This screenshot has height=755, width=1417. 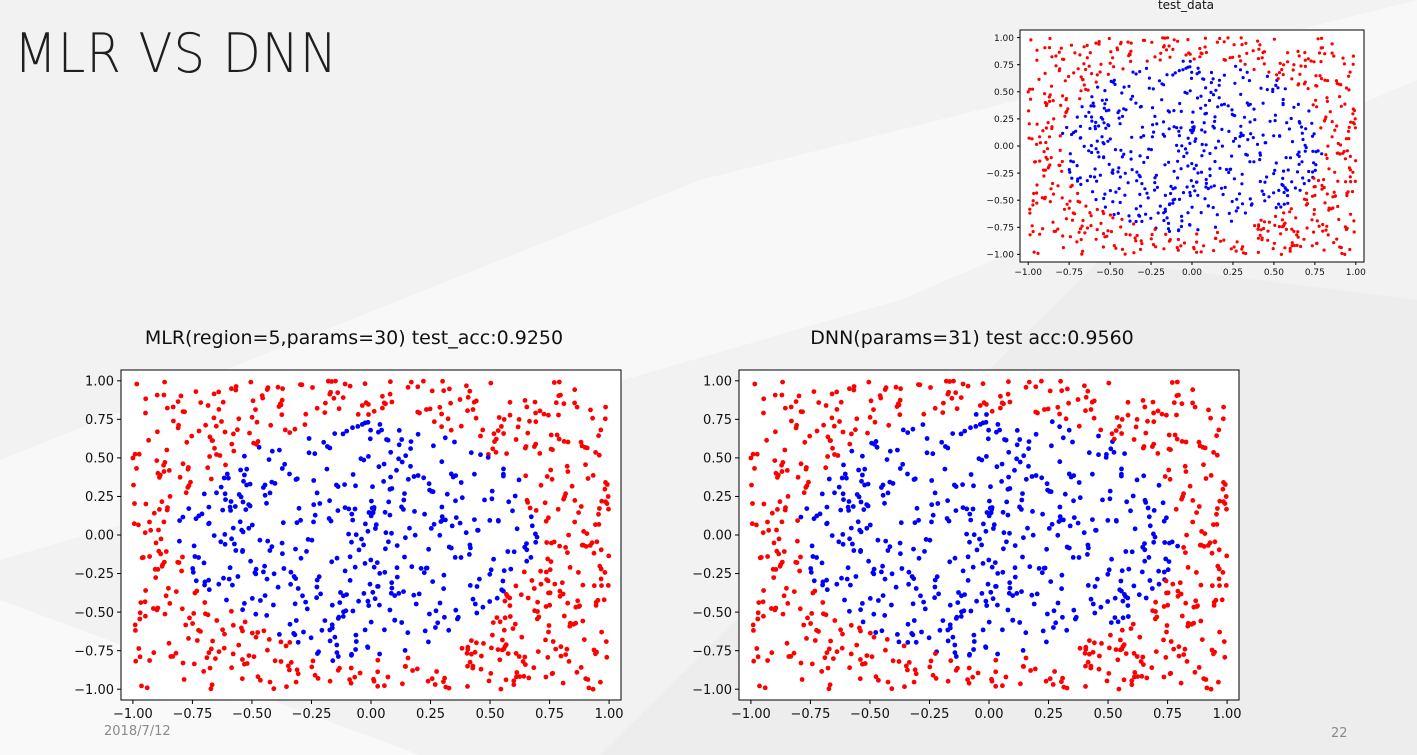 I want to click on y-tick-label: 0.00, so click(x=1004, y=147).